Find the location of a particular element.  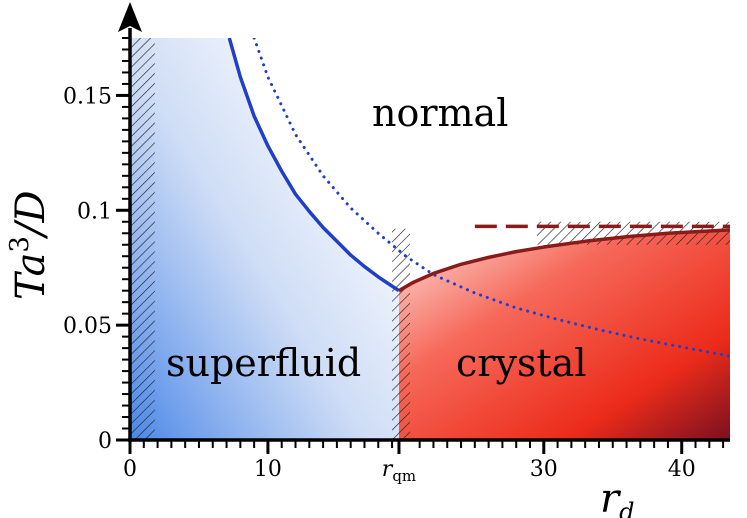

x-axis-label-main: r is located at coordinates (611, 497).